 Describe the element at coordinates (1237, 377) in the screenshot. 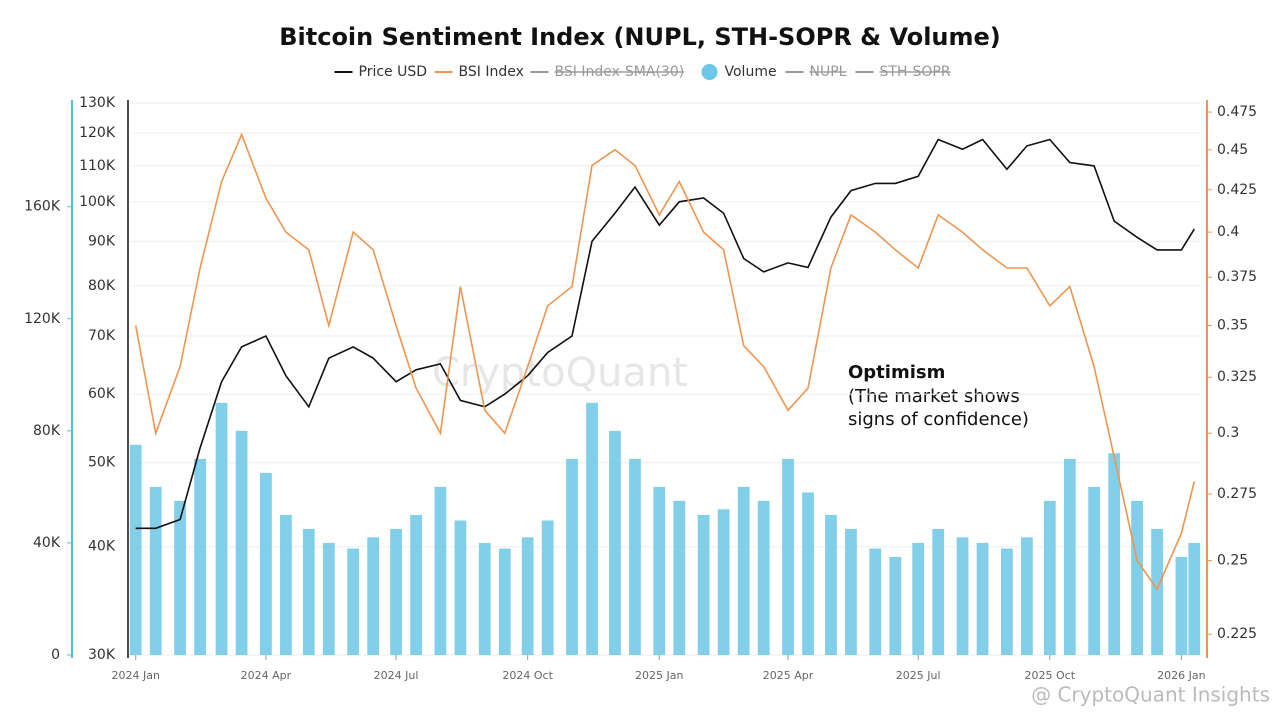

I see `y2-tick-label: 0.325` at that location.